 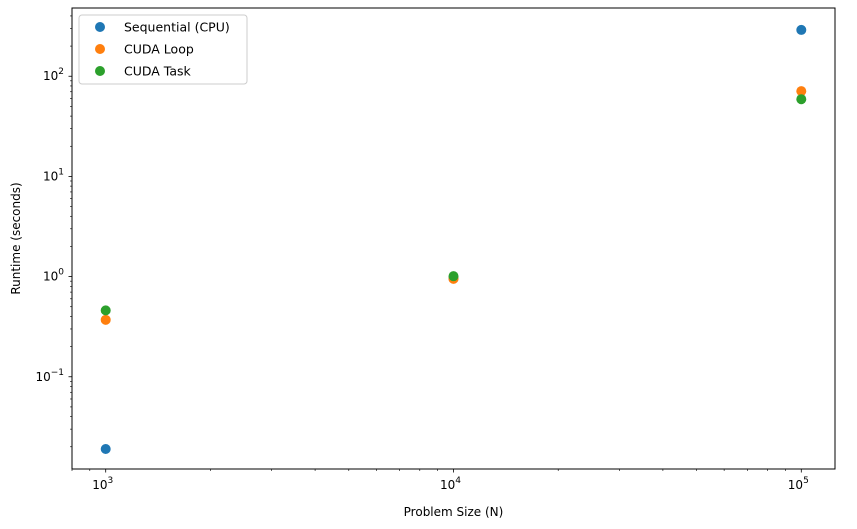 I want to click on y-tick-label: 10¹, so click(x=53, y=175).